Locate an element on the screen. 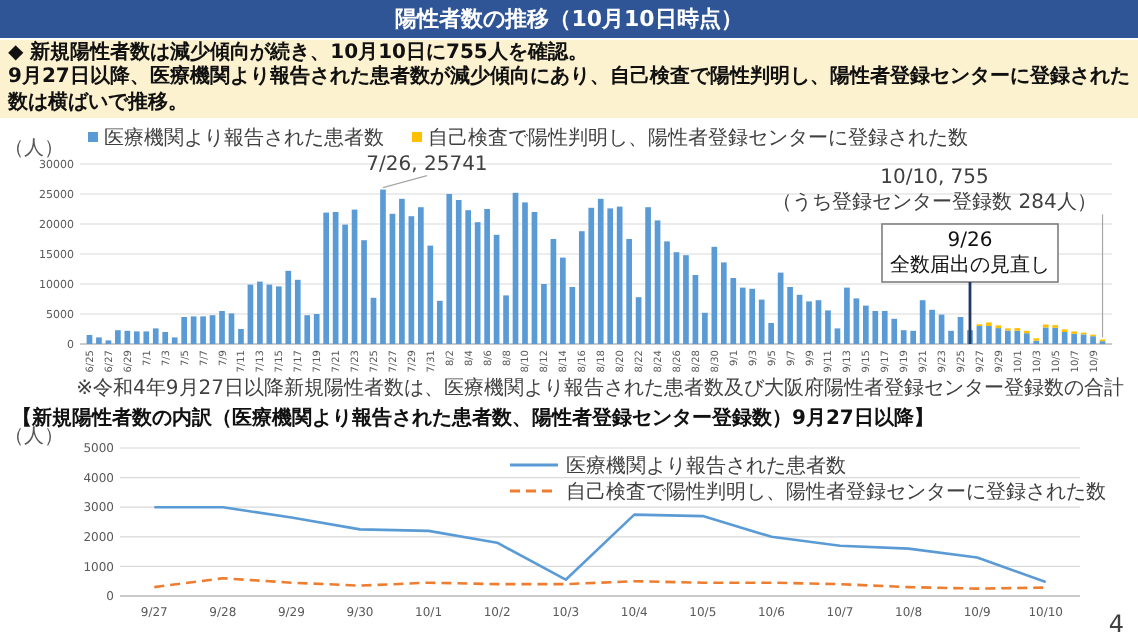 Image resolution: width=1138 pixels, height=640 pixels. annotation: 7/26, 25741 is located at coordinates (427, 164).